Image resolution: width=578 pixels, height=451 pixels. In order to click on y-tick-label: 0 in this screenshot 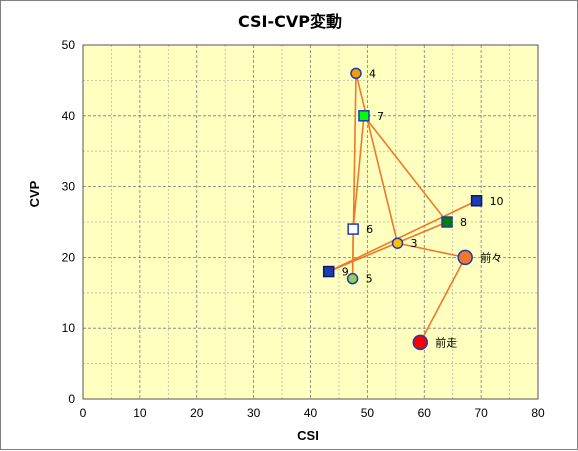, I will do `click(71, 399)`.